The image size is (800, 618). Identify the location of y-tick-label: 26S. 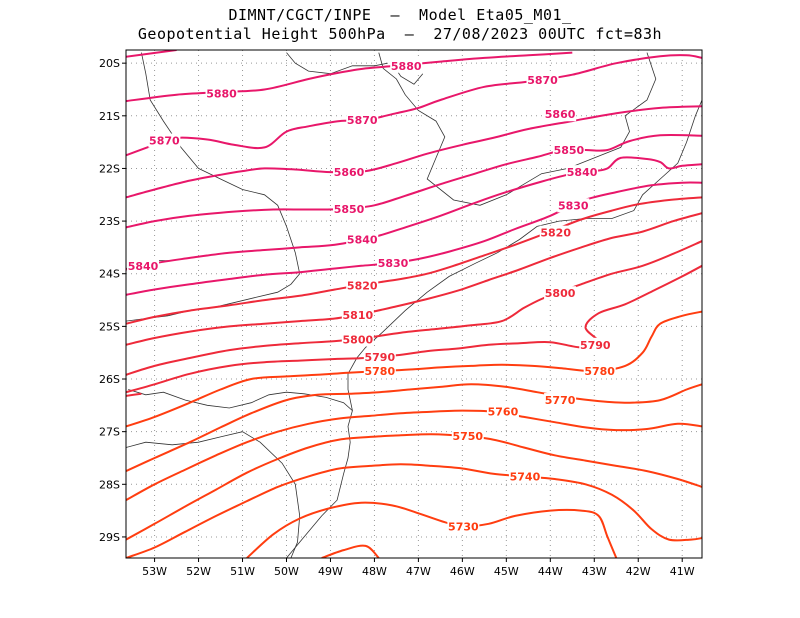
(109, 379).